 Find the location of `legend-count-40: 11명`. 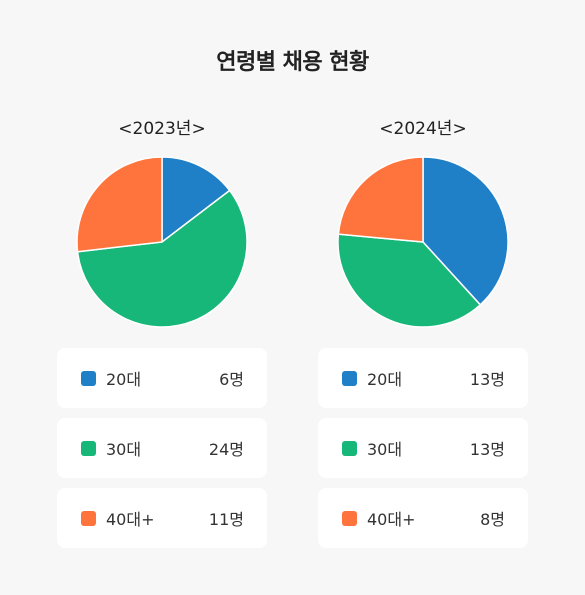

legend-count-40: 11명 is located at coordinates (226, 519).